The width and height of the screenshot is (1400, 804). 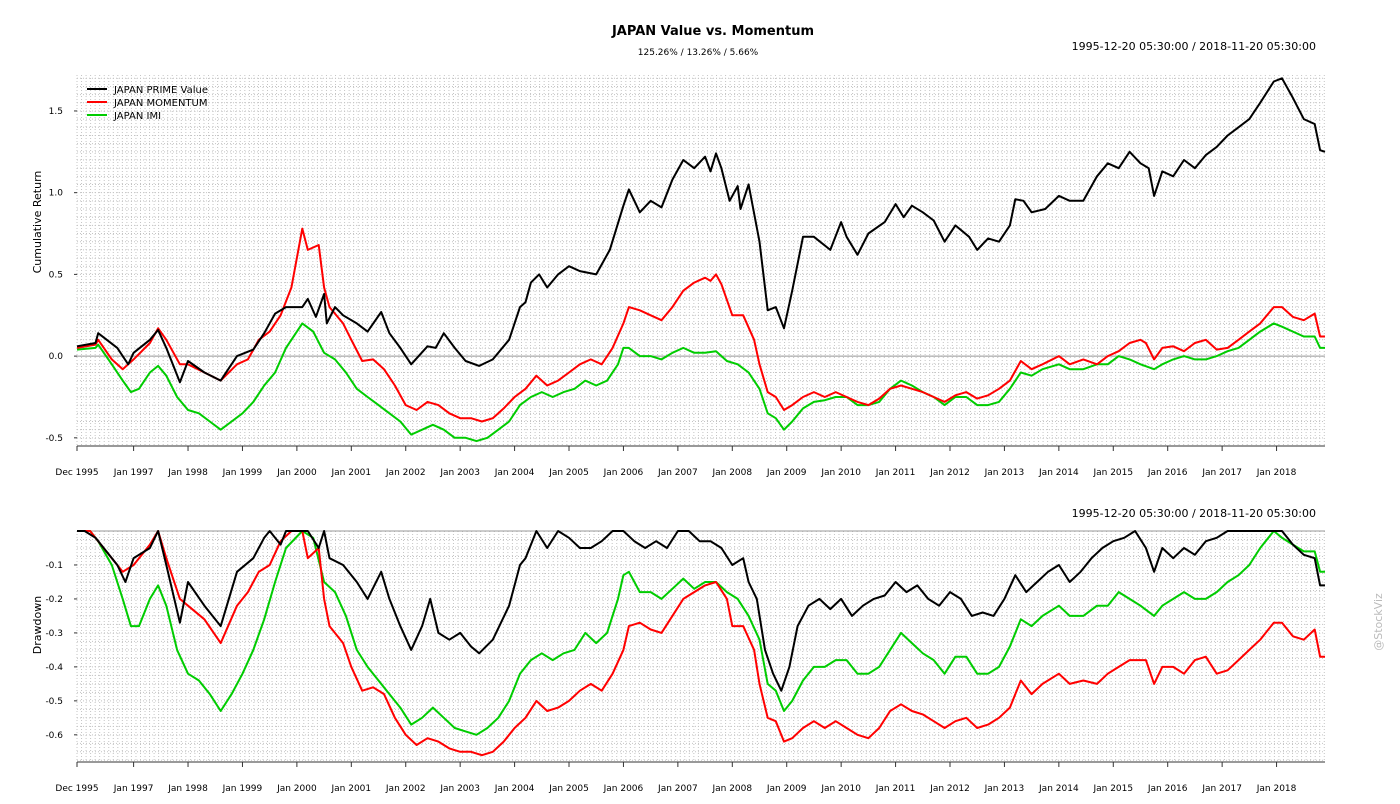 I want to click on legend-label: JAPAN MOMENTUM, so click(x=160, y=103).